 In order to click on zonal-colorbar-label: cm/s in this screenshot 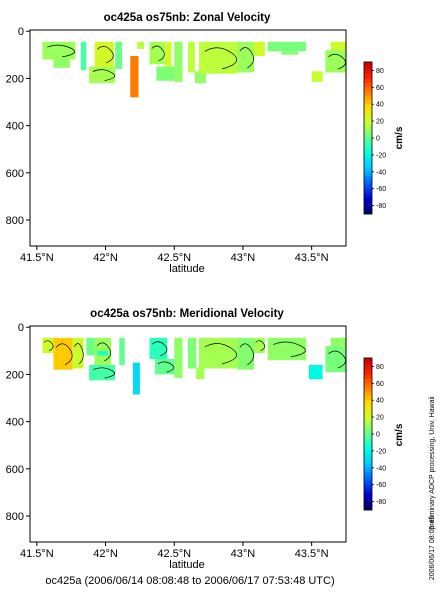, I will do `click(399, 137)`.